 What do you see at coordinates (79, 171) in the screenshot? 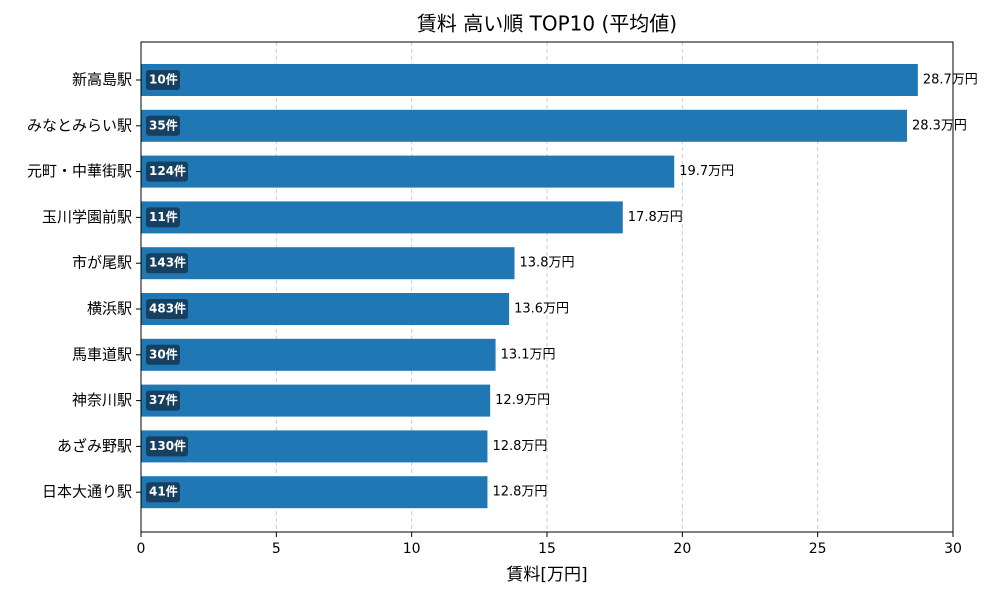
I see `y-tick-label: 元町・中華街駅` at bounding box center [79, 171].